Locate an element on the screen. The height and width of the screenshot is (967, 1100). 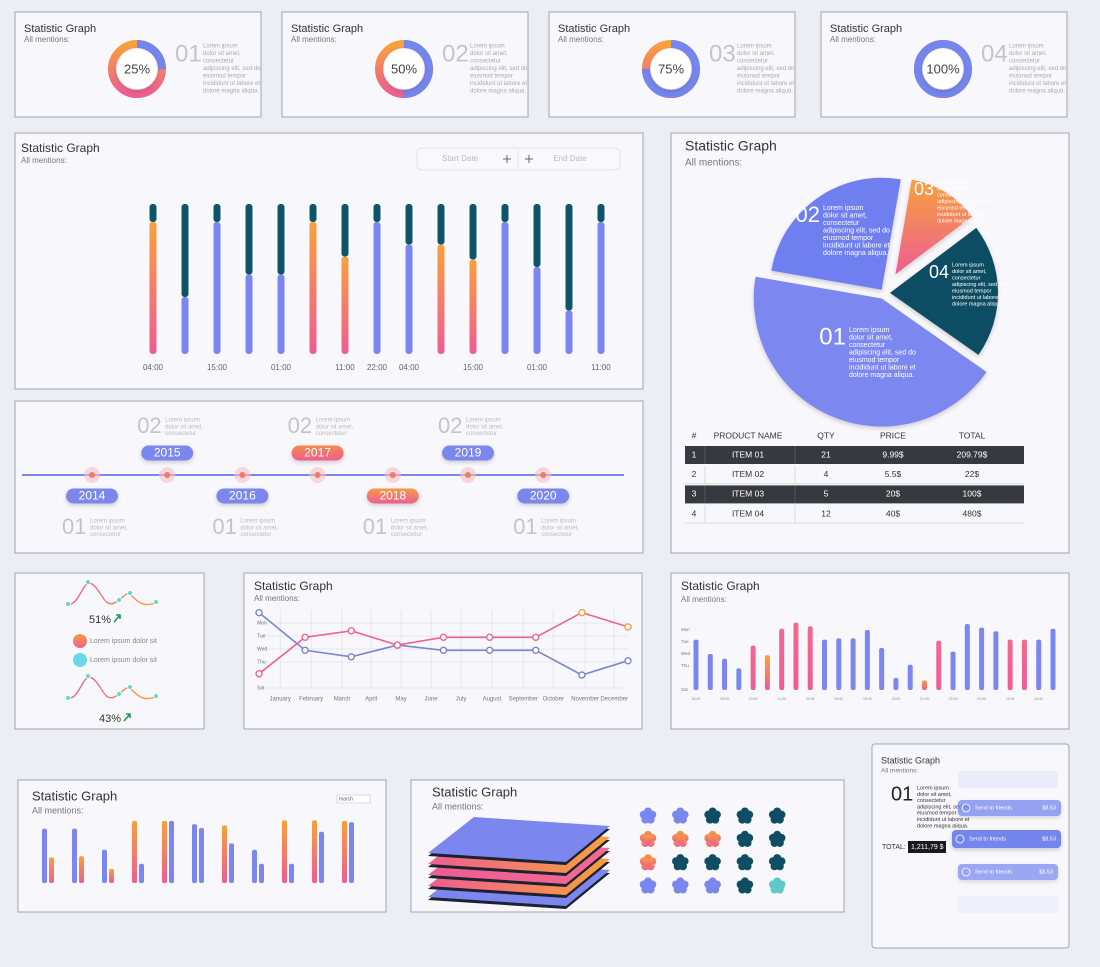
event-text: Lorem ipsum is located at coordinates (182, 421).